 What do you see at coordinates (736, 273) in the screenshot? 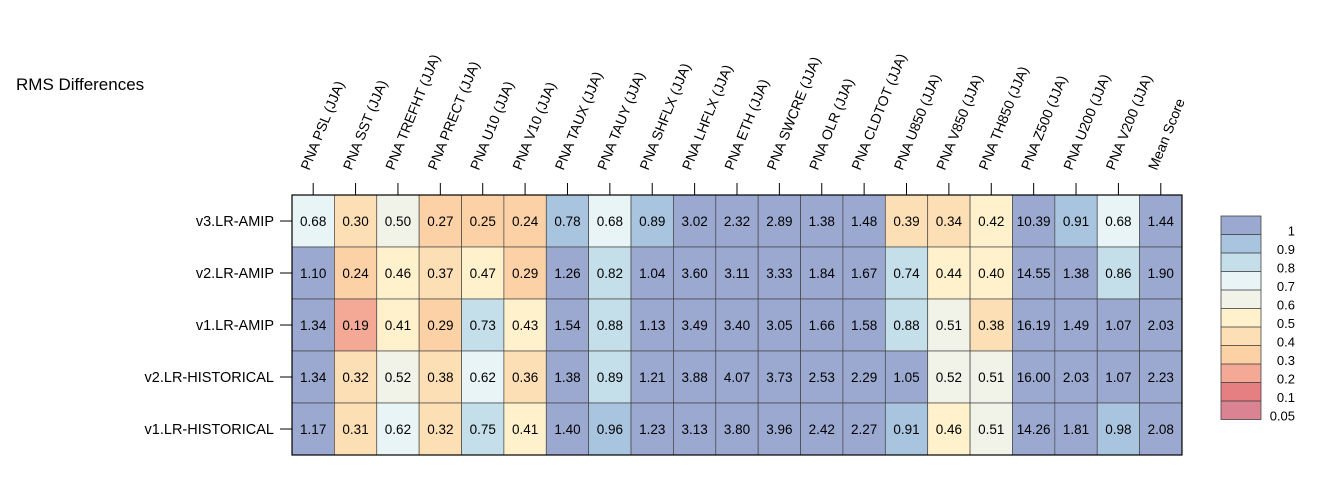
I see `cell-value-label: 3.11` at bounding box center [736, 273].